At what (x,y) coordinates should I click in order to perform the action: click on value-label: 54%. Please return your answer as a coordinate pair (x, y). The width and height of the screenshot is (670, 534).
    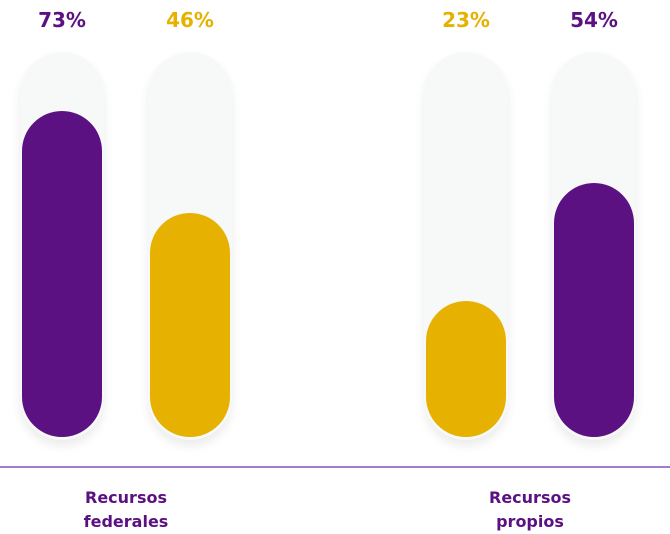
    Looking at the image, I should click on (594, 20).